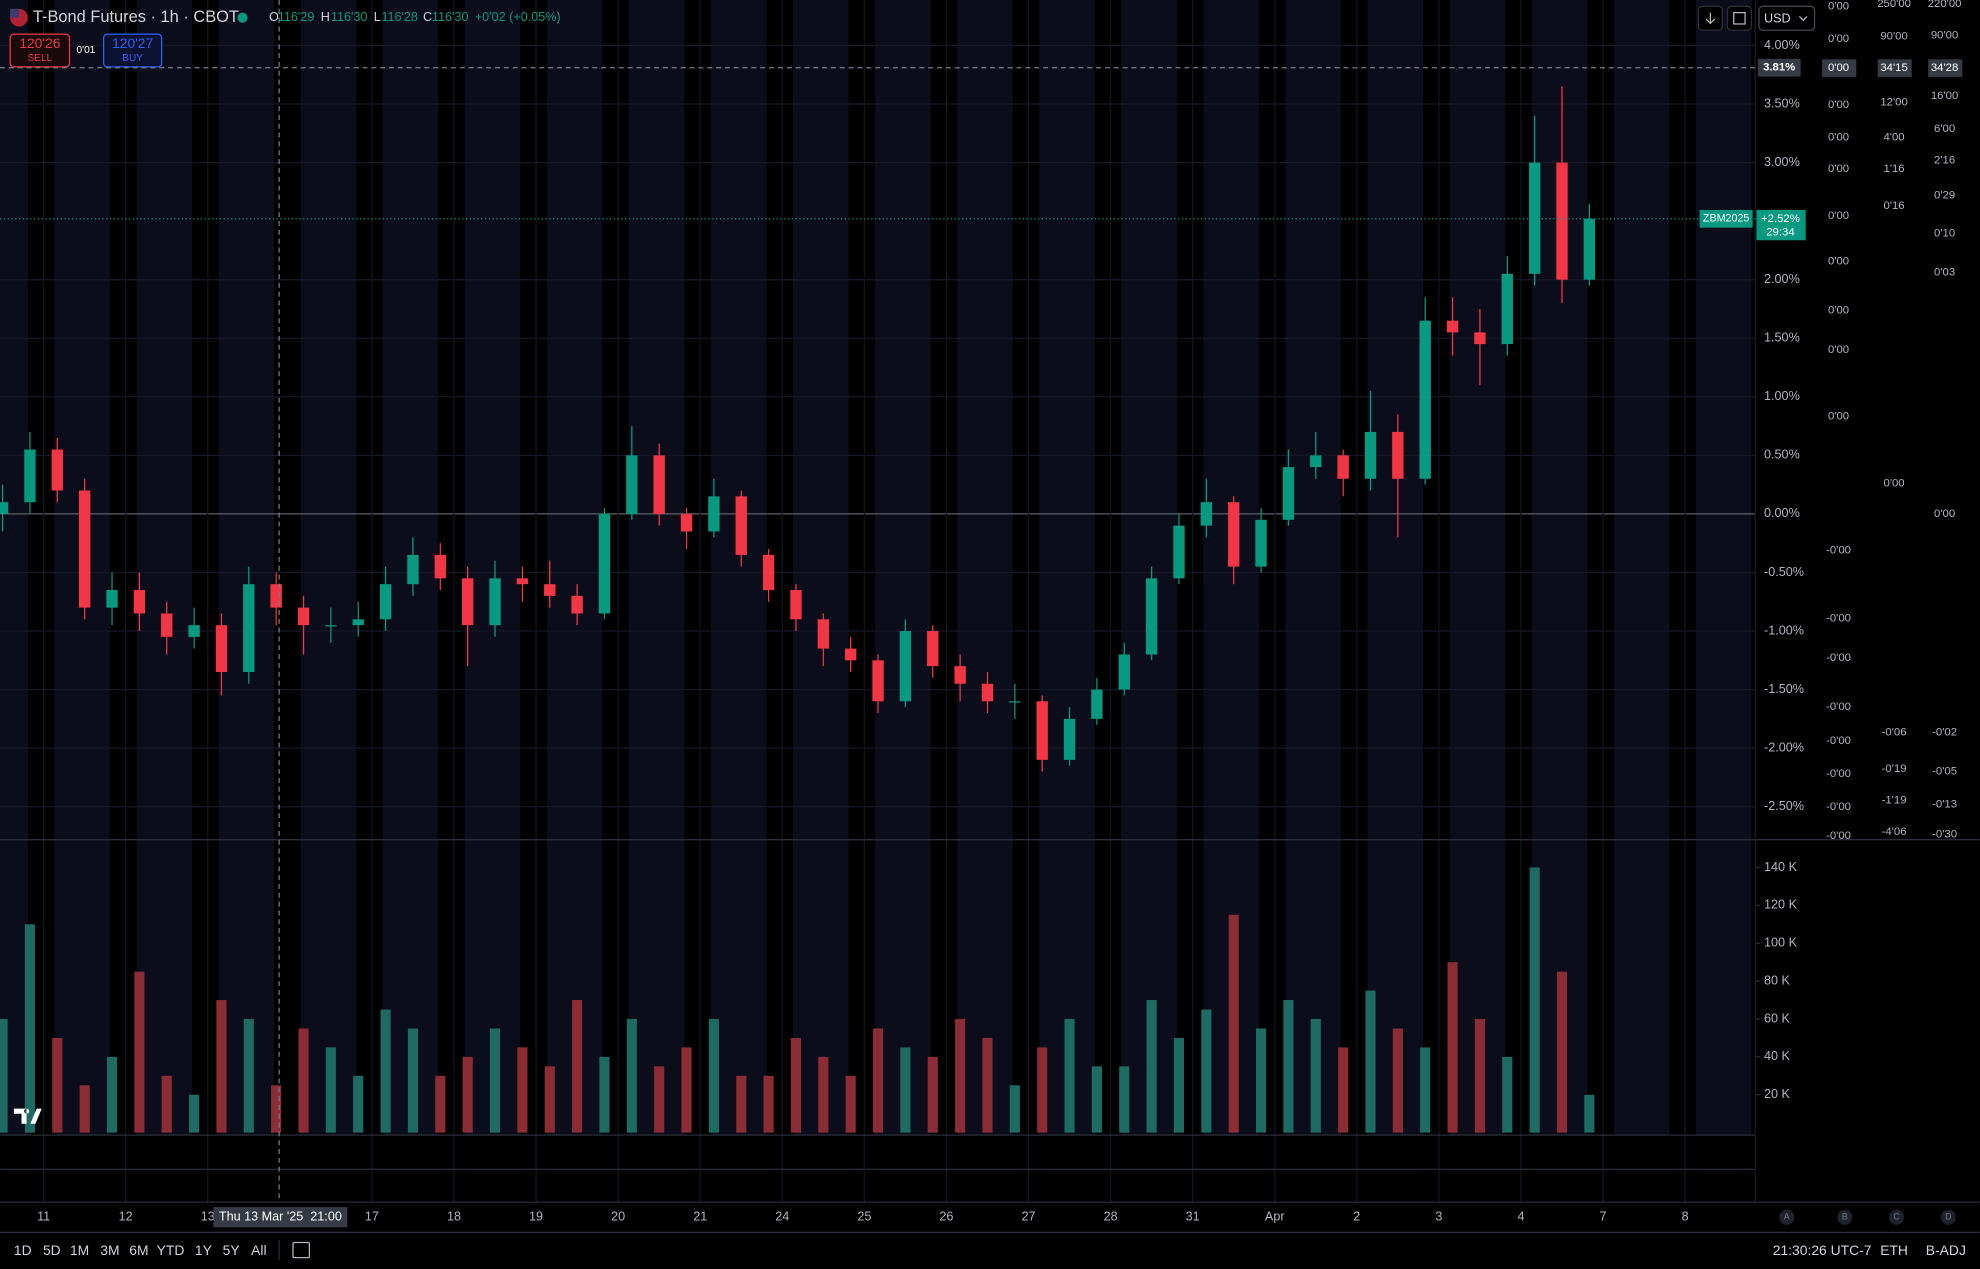 The width and height of the screenshot is (1980, 1269). I want to click on price-tag-label: +2.52%, so click(1780, 219).